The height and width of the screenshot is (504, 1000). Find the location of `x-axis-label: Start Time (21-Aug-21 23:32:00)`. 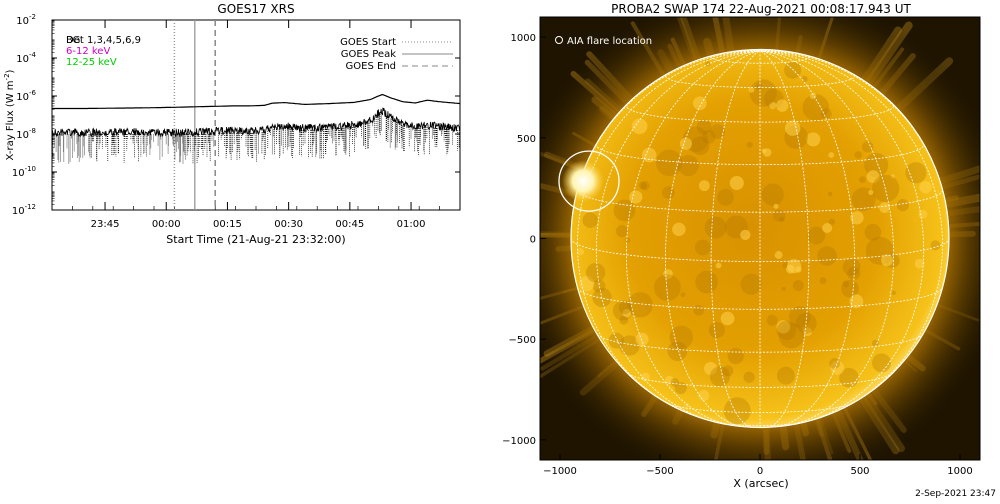

x-axis-label: Start Time (21-Aug-21 23:32:00) is located at coordinates (255, 239).